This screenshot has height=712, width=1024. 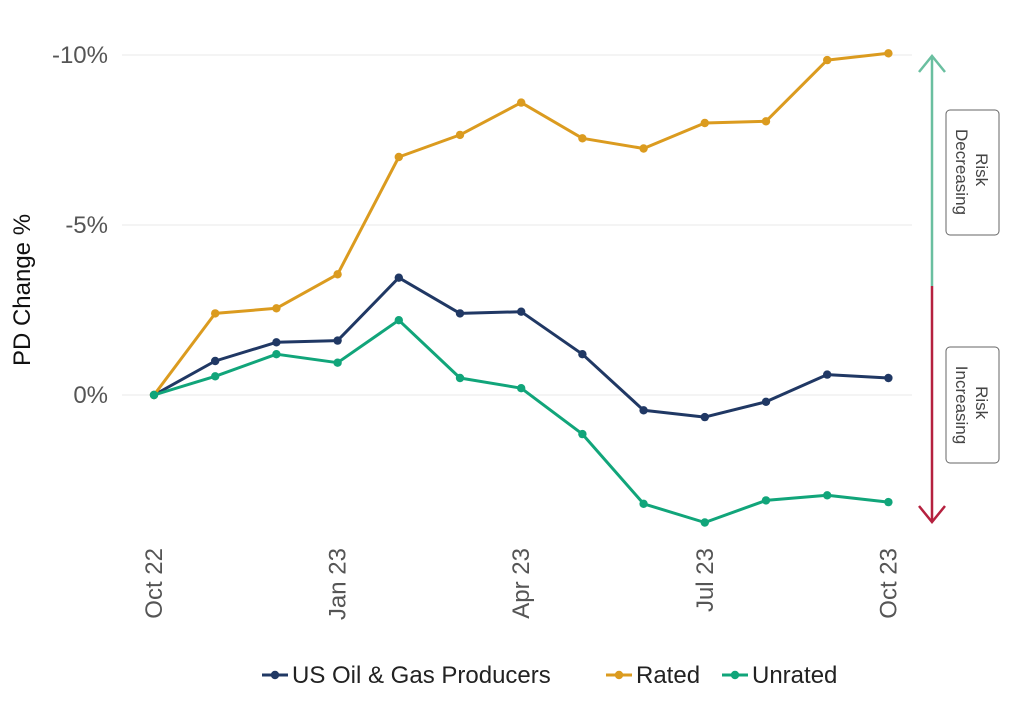 I want to click on y-tick-label: 0%, so click(x=90, y=395).